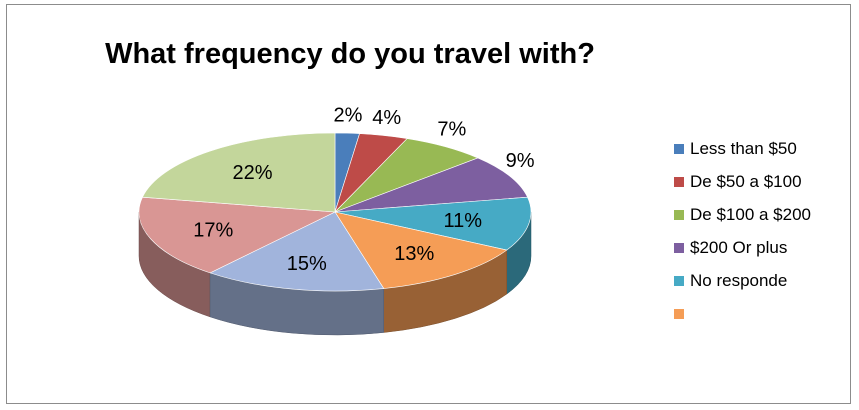 This screenshot has height=410, width=859. Describe the element at coordinates (743, 148) in the screenshot. I see `legend-label-0: Less than $50` at that location.